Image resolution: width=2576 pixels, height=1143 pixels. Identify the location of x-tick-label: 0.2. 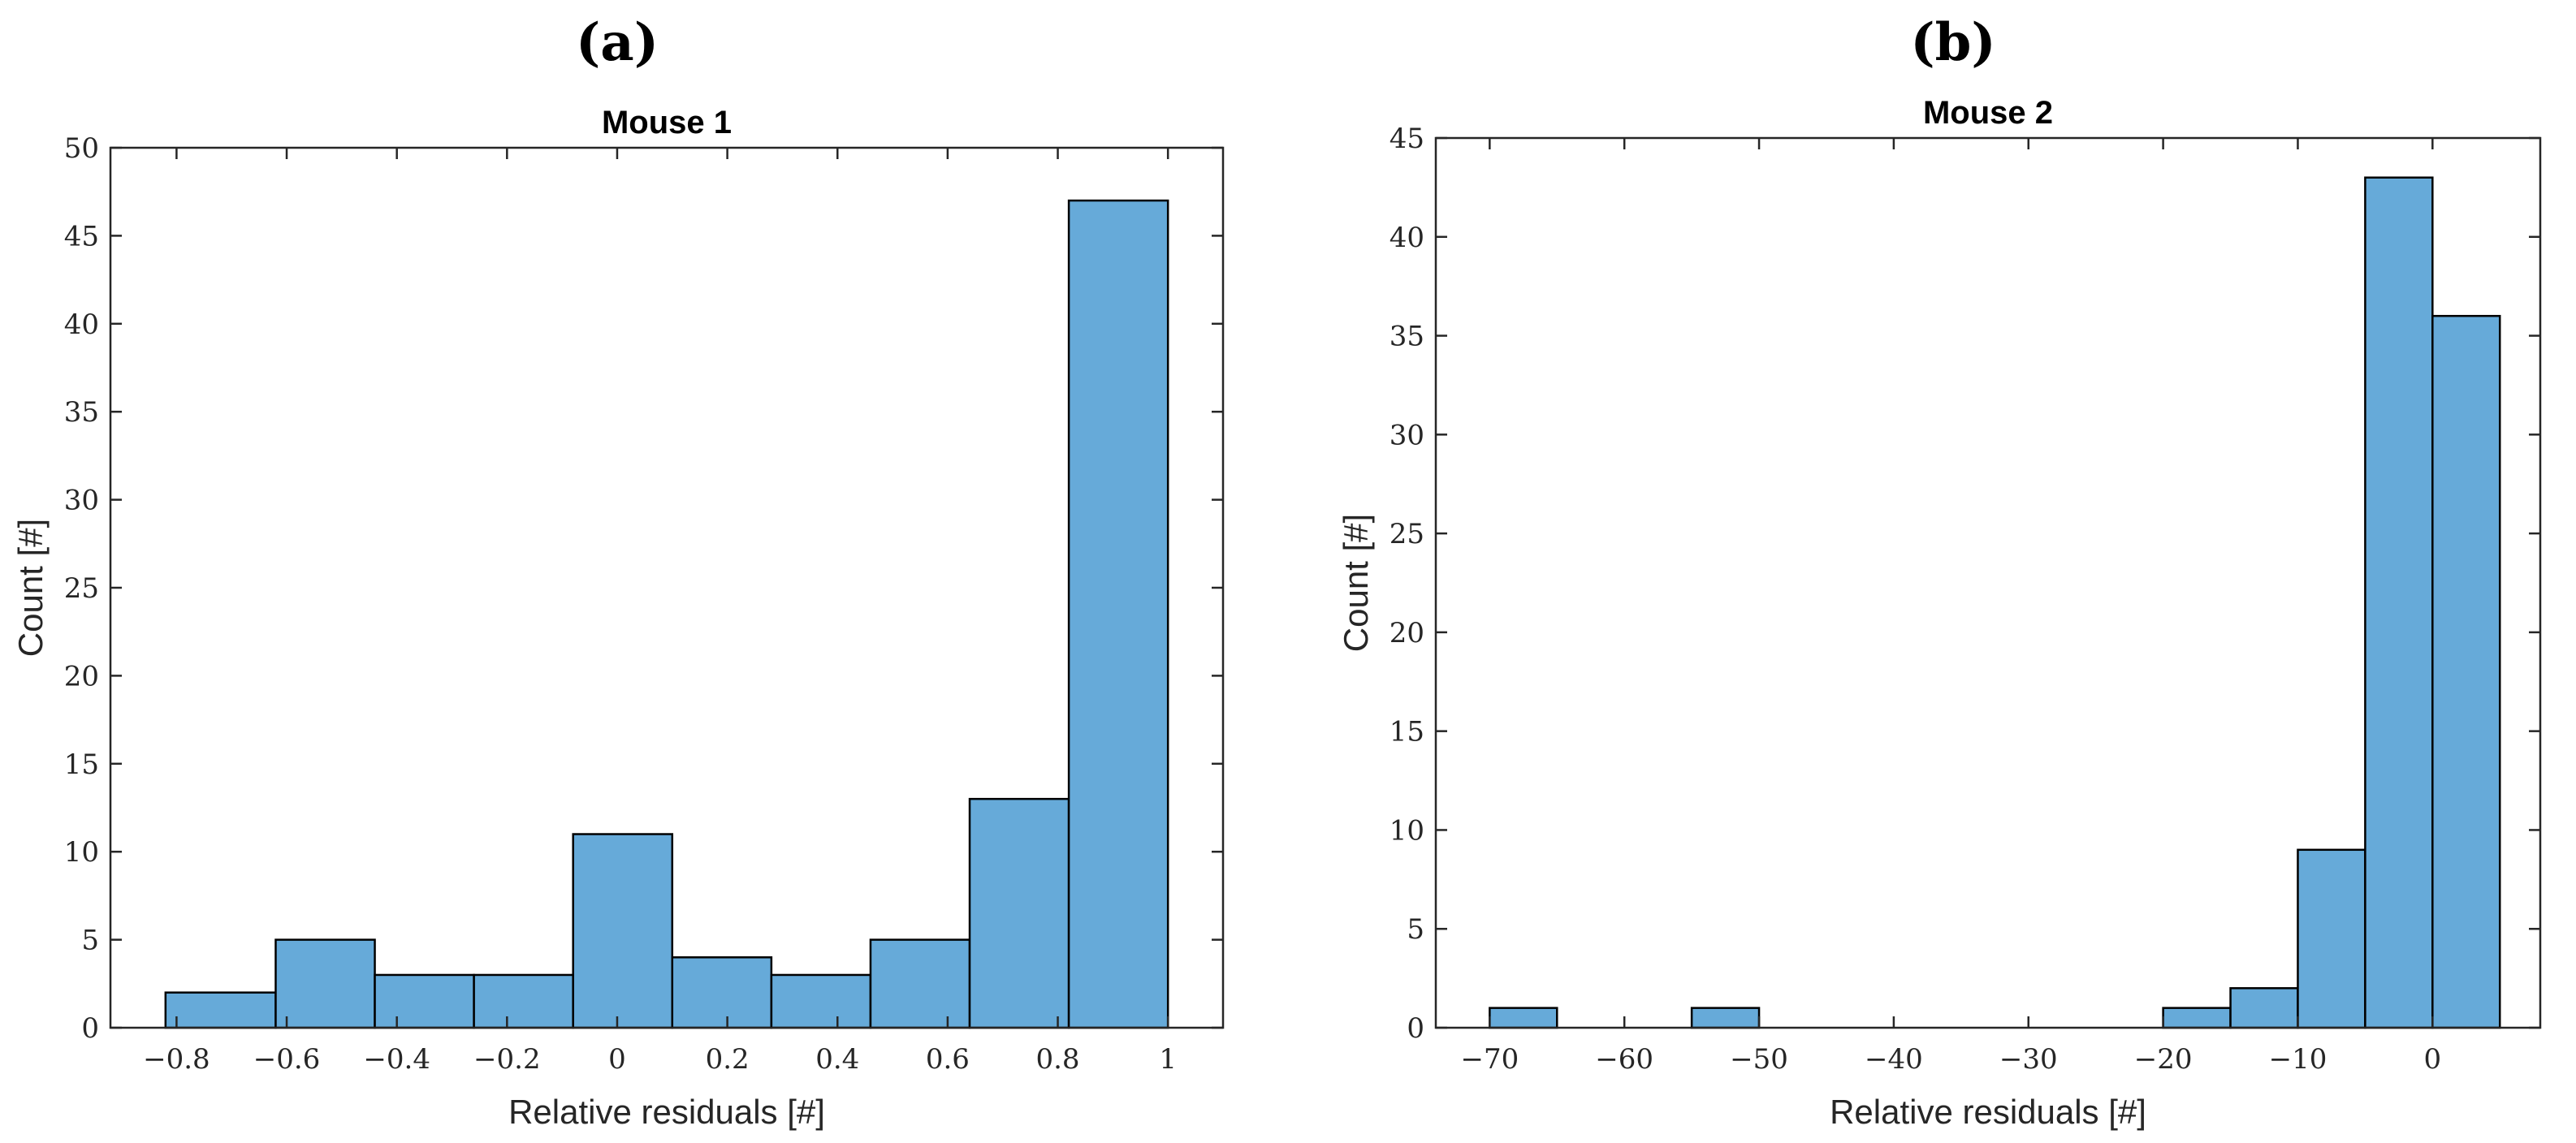
(728, 1059).